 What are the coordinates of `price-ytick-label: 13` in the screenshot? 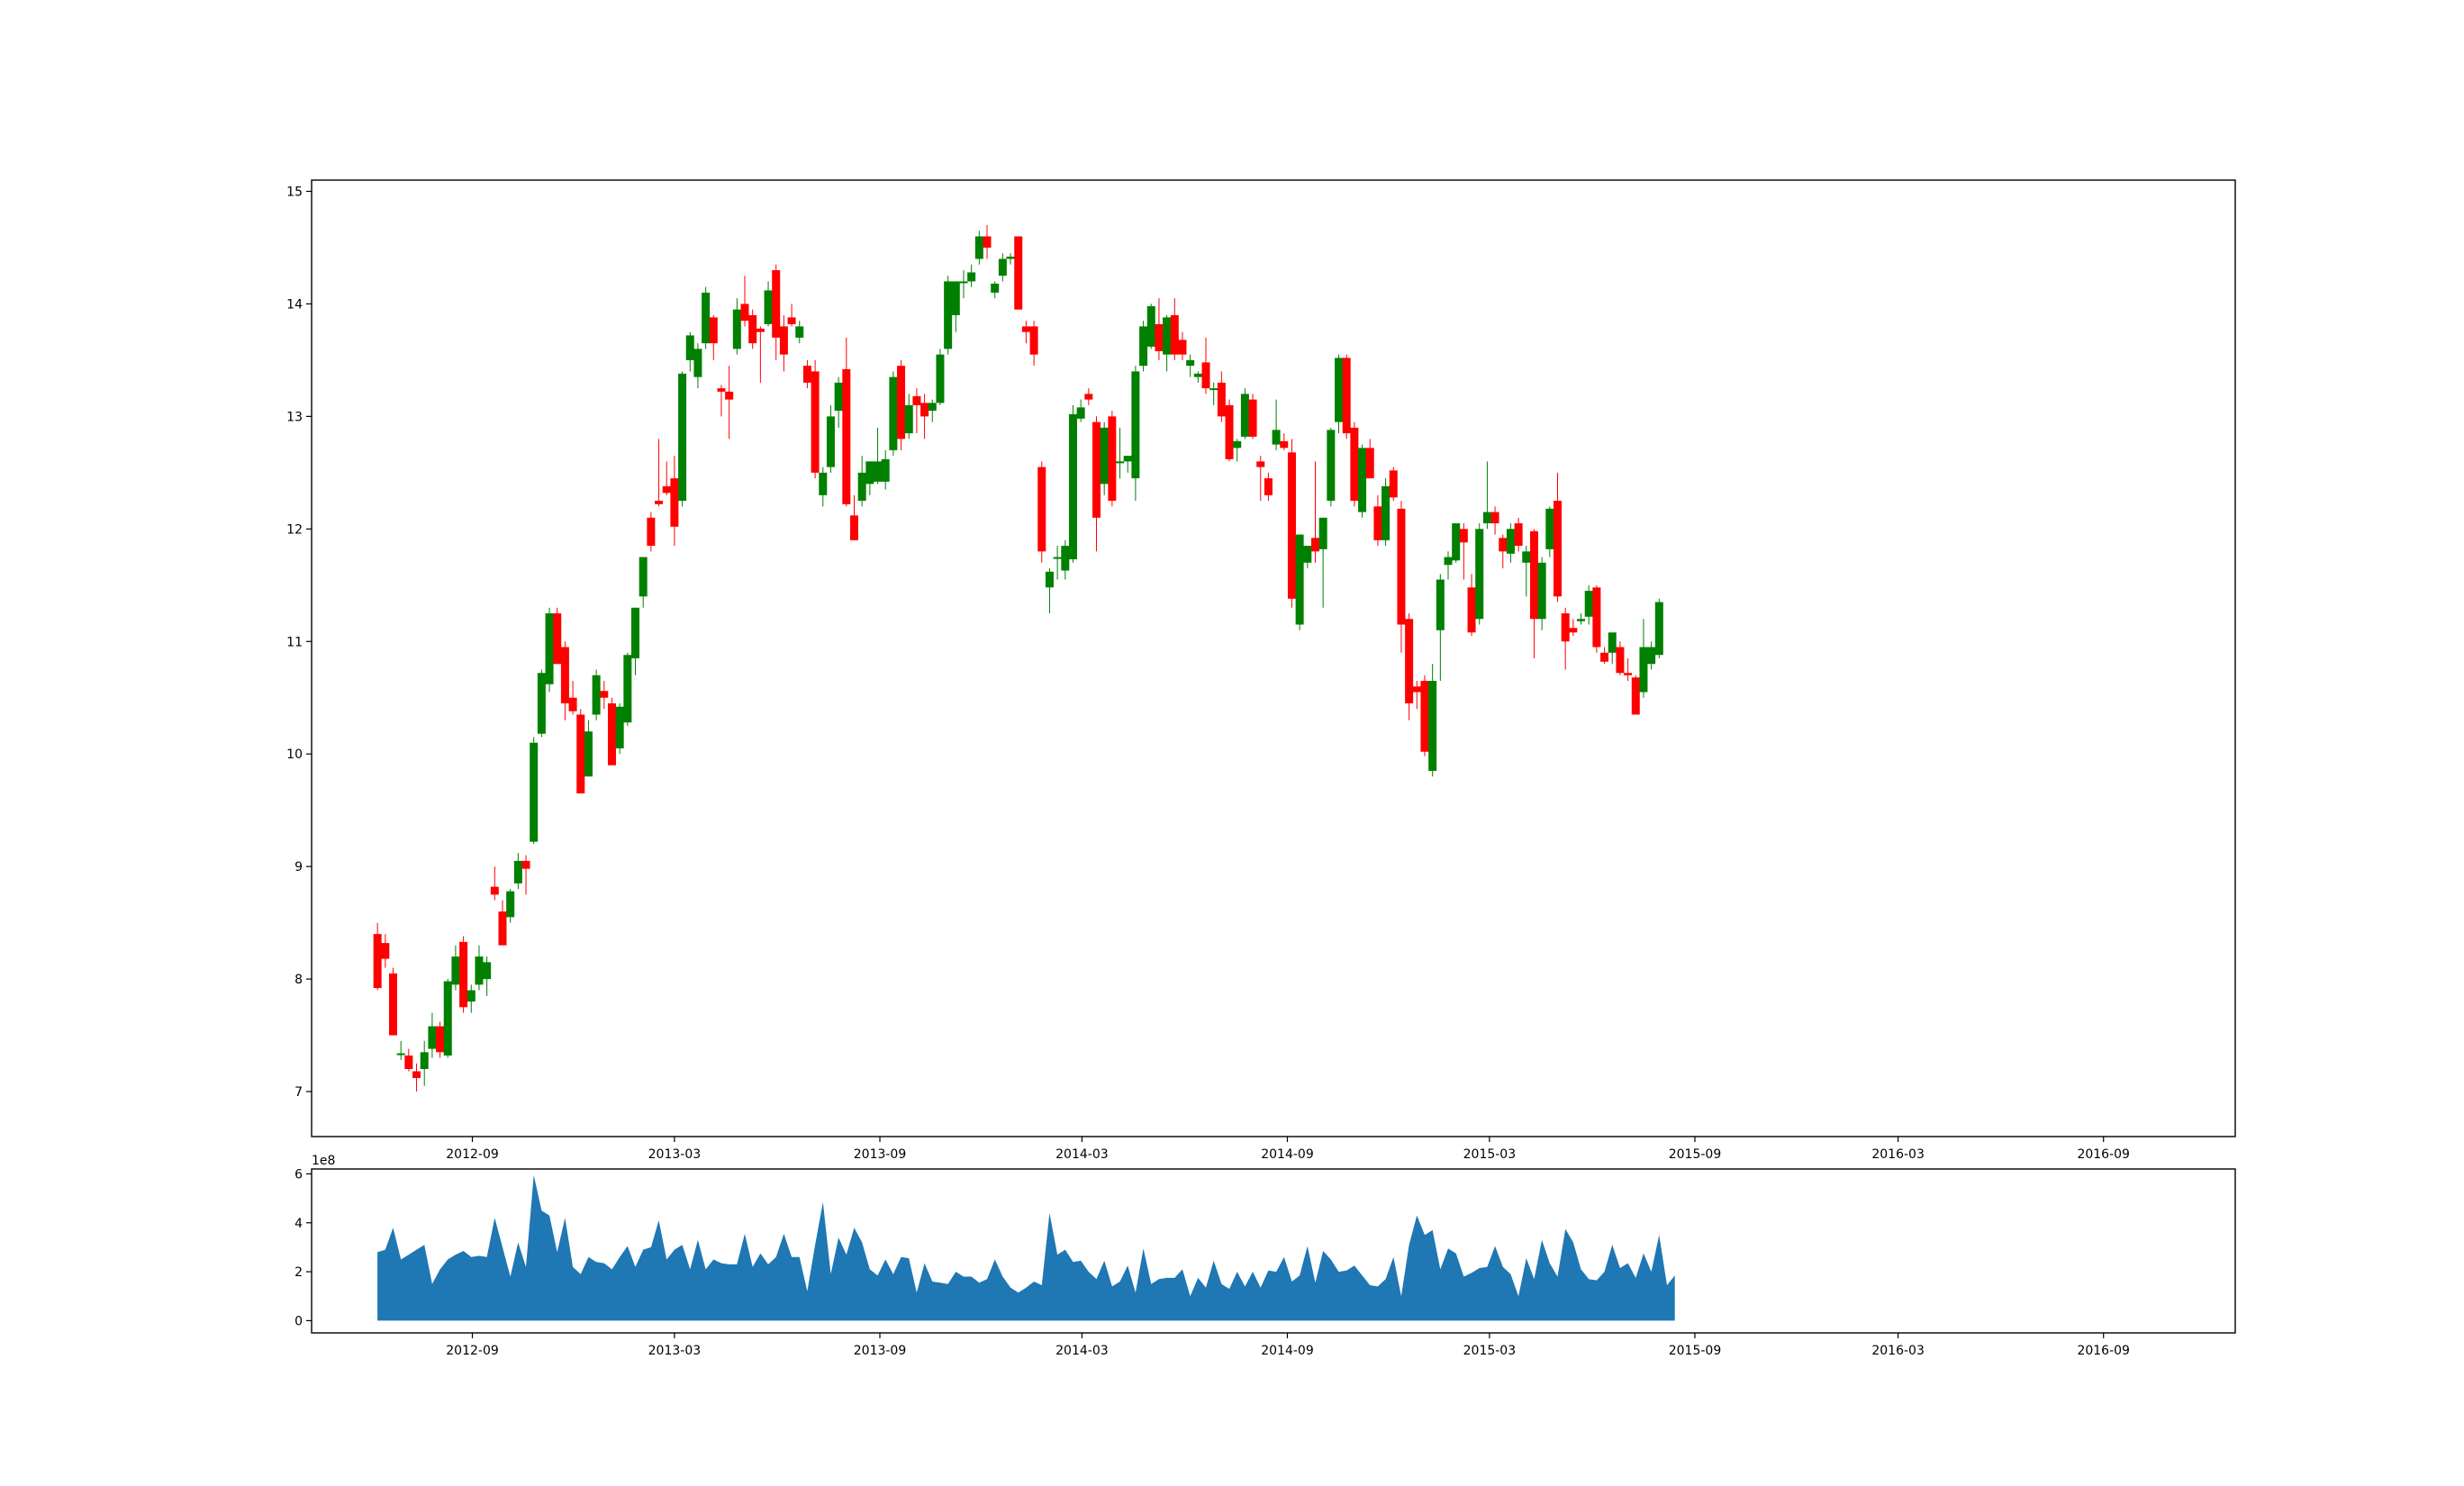 It's located at (294, 417).